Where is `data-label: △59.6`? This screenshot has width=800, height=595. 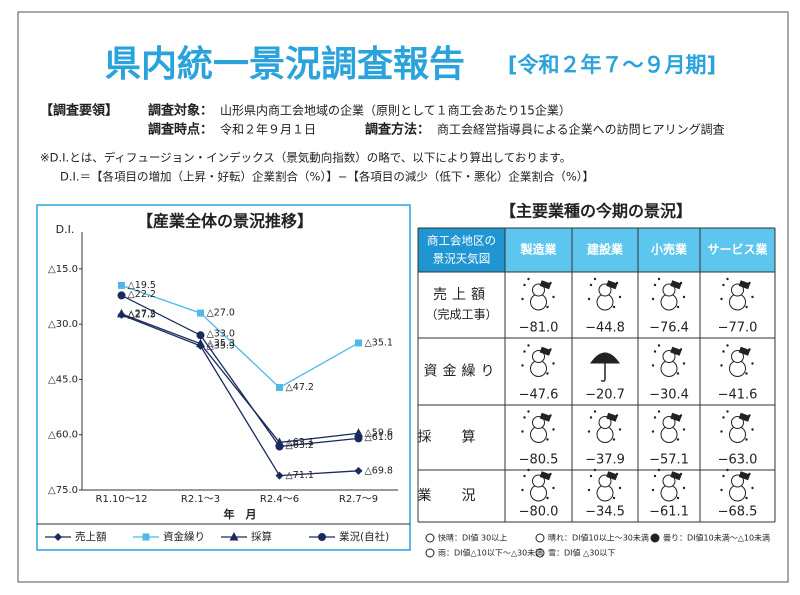 data-label: △59.6 is located at coordinates (379, 433).